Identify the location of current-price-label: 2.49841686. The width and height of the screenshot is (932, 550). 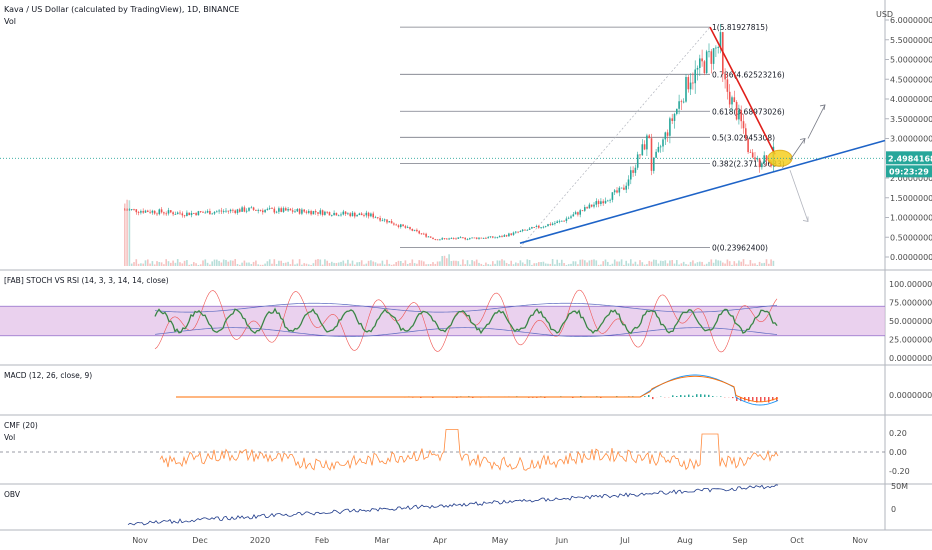
(910, 158).